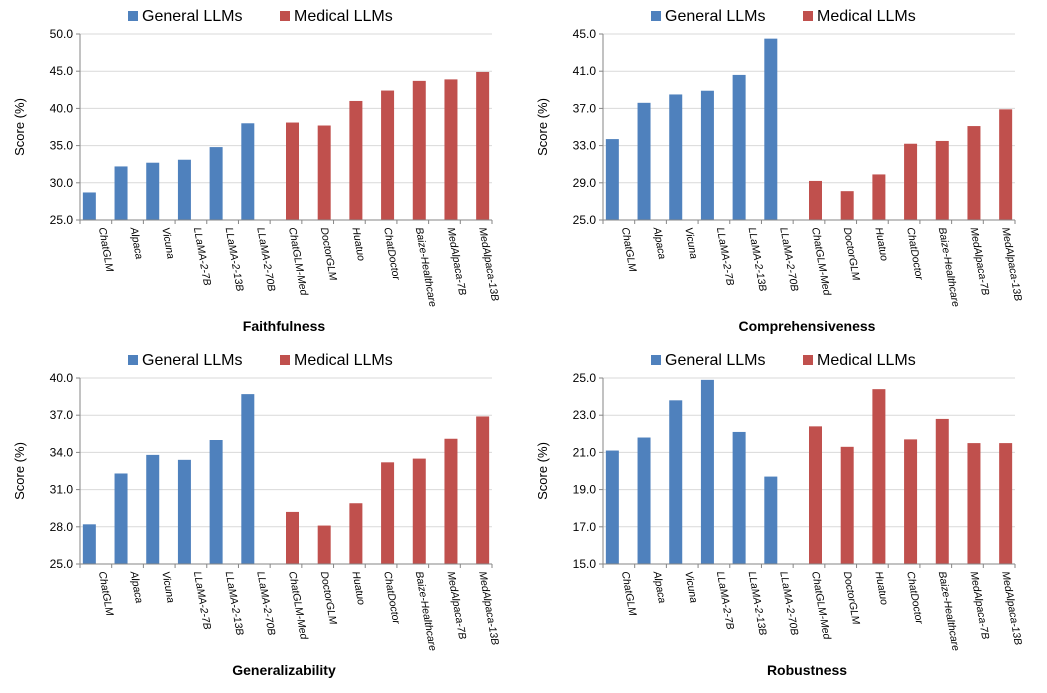  Describe the element at coordinates (949, 611) in the screenshot. I see `x-tick-label: Baize-Healthcare` at that location.